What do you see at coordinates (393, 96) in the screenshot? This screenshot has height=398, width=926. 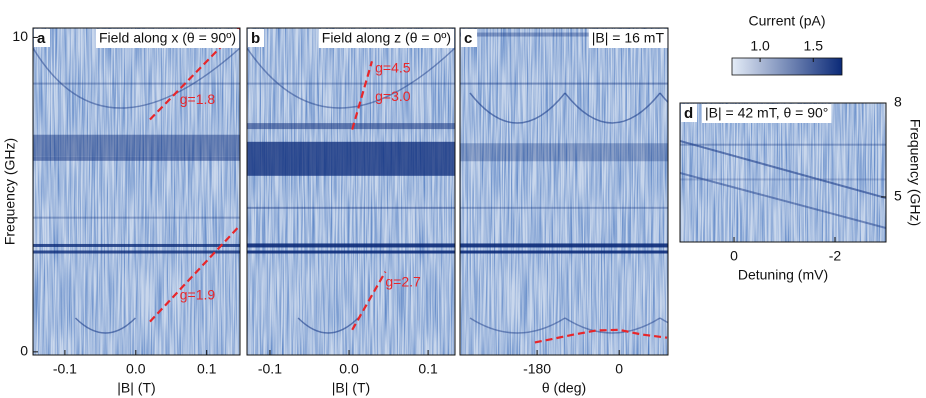 I see `annotation: g=3.0` at bounding box center [393, 96].